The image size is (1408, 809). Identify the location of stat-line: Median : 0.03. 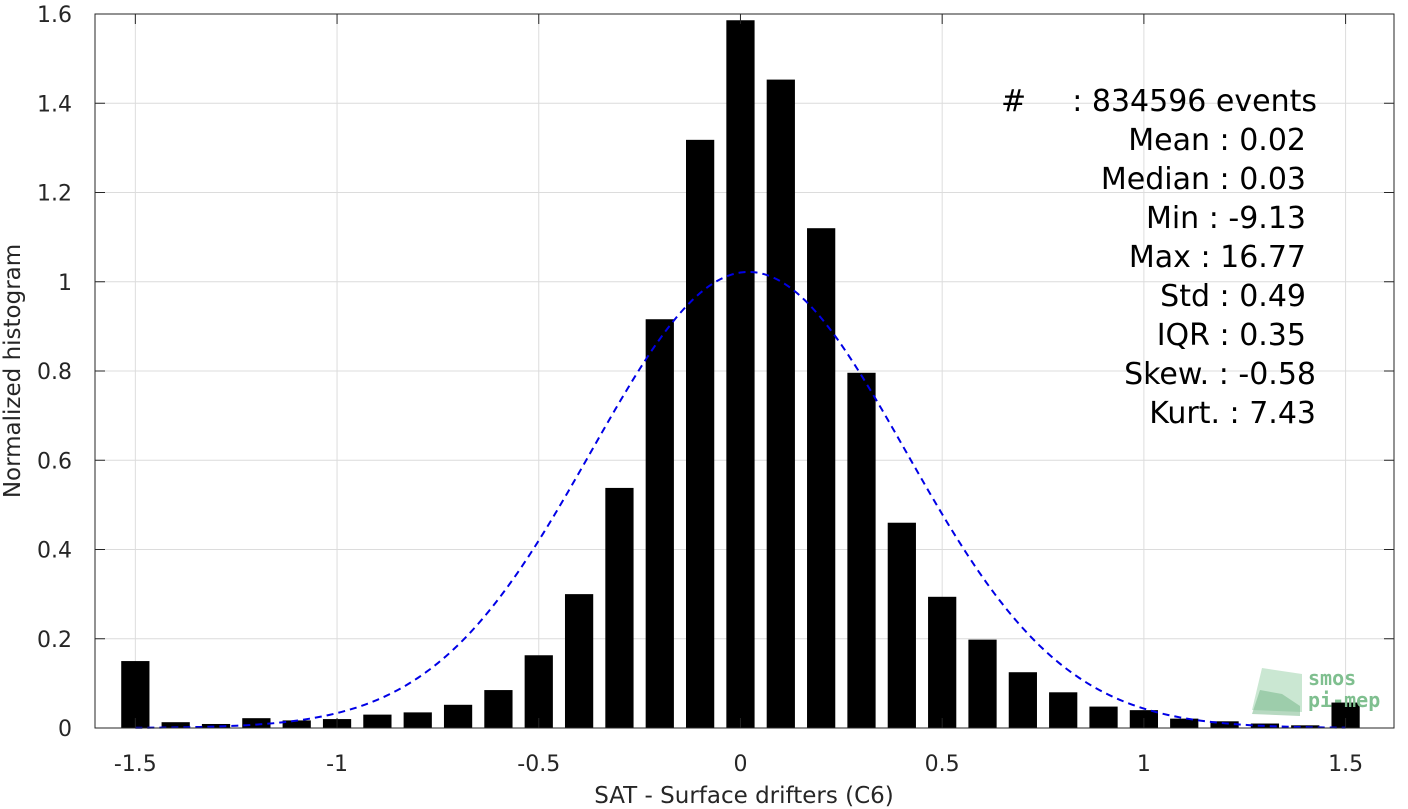
(1203, 179).